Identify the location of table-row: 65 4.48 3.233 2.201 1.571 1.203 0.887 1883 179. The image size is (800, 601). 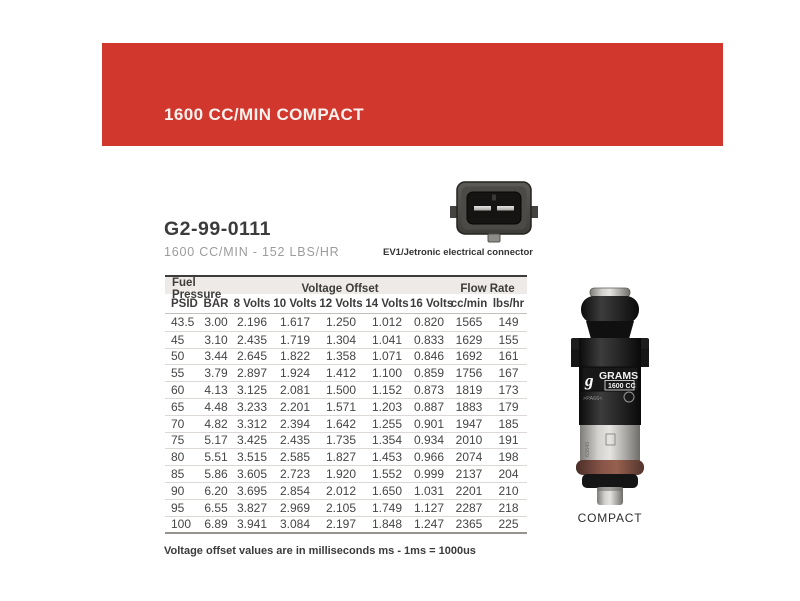
(346, 406).